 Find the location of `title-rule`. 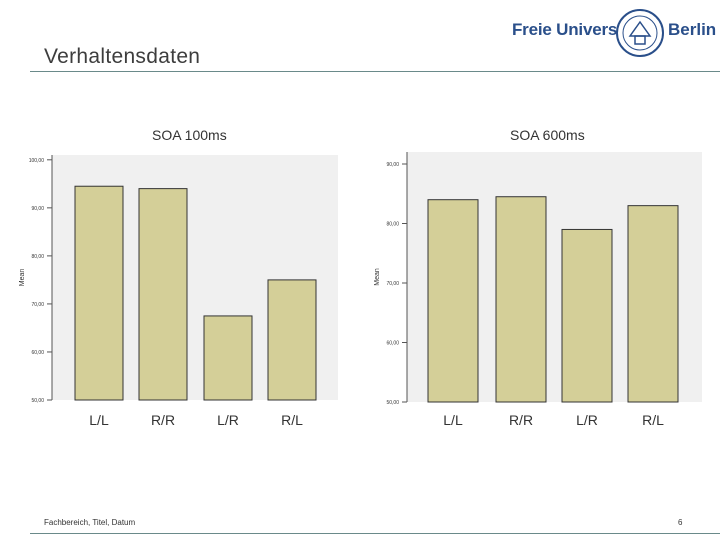

title-rule is located at coordinates (375, 71).